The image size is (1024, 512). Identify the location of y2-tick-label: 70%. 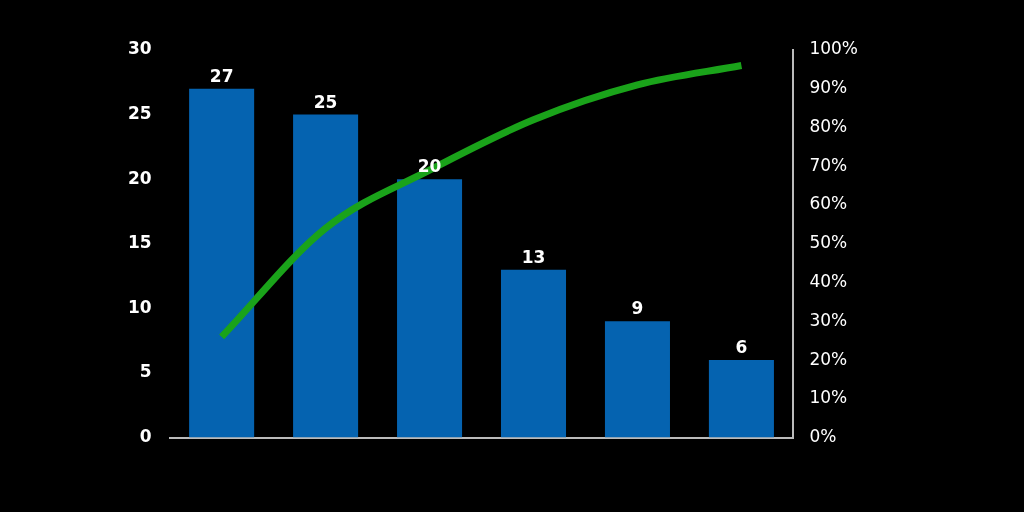
(828, 164).